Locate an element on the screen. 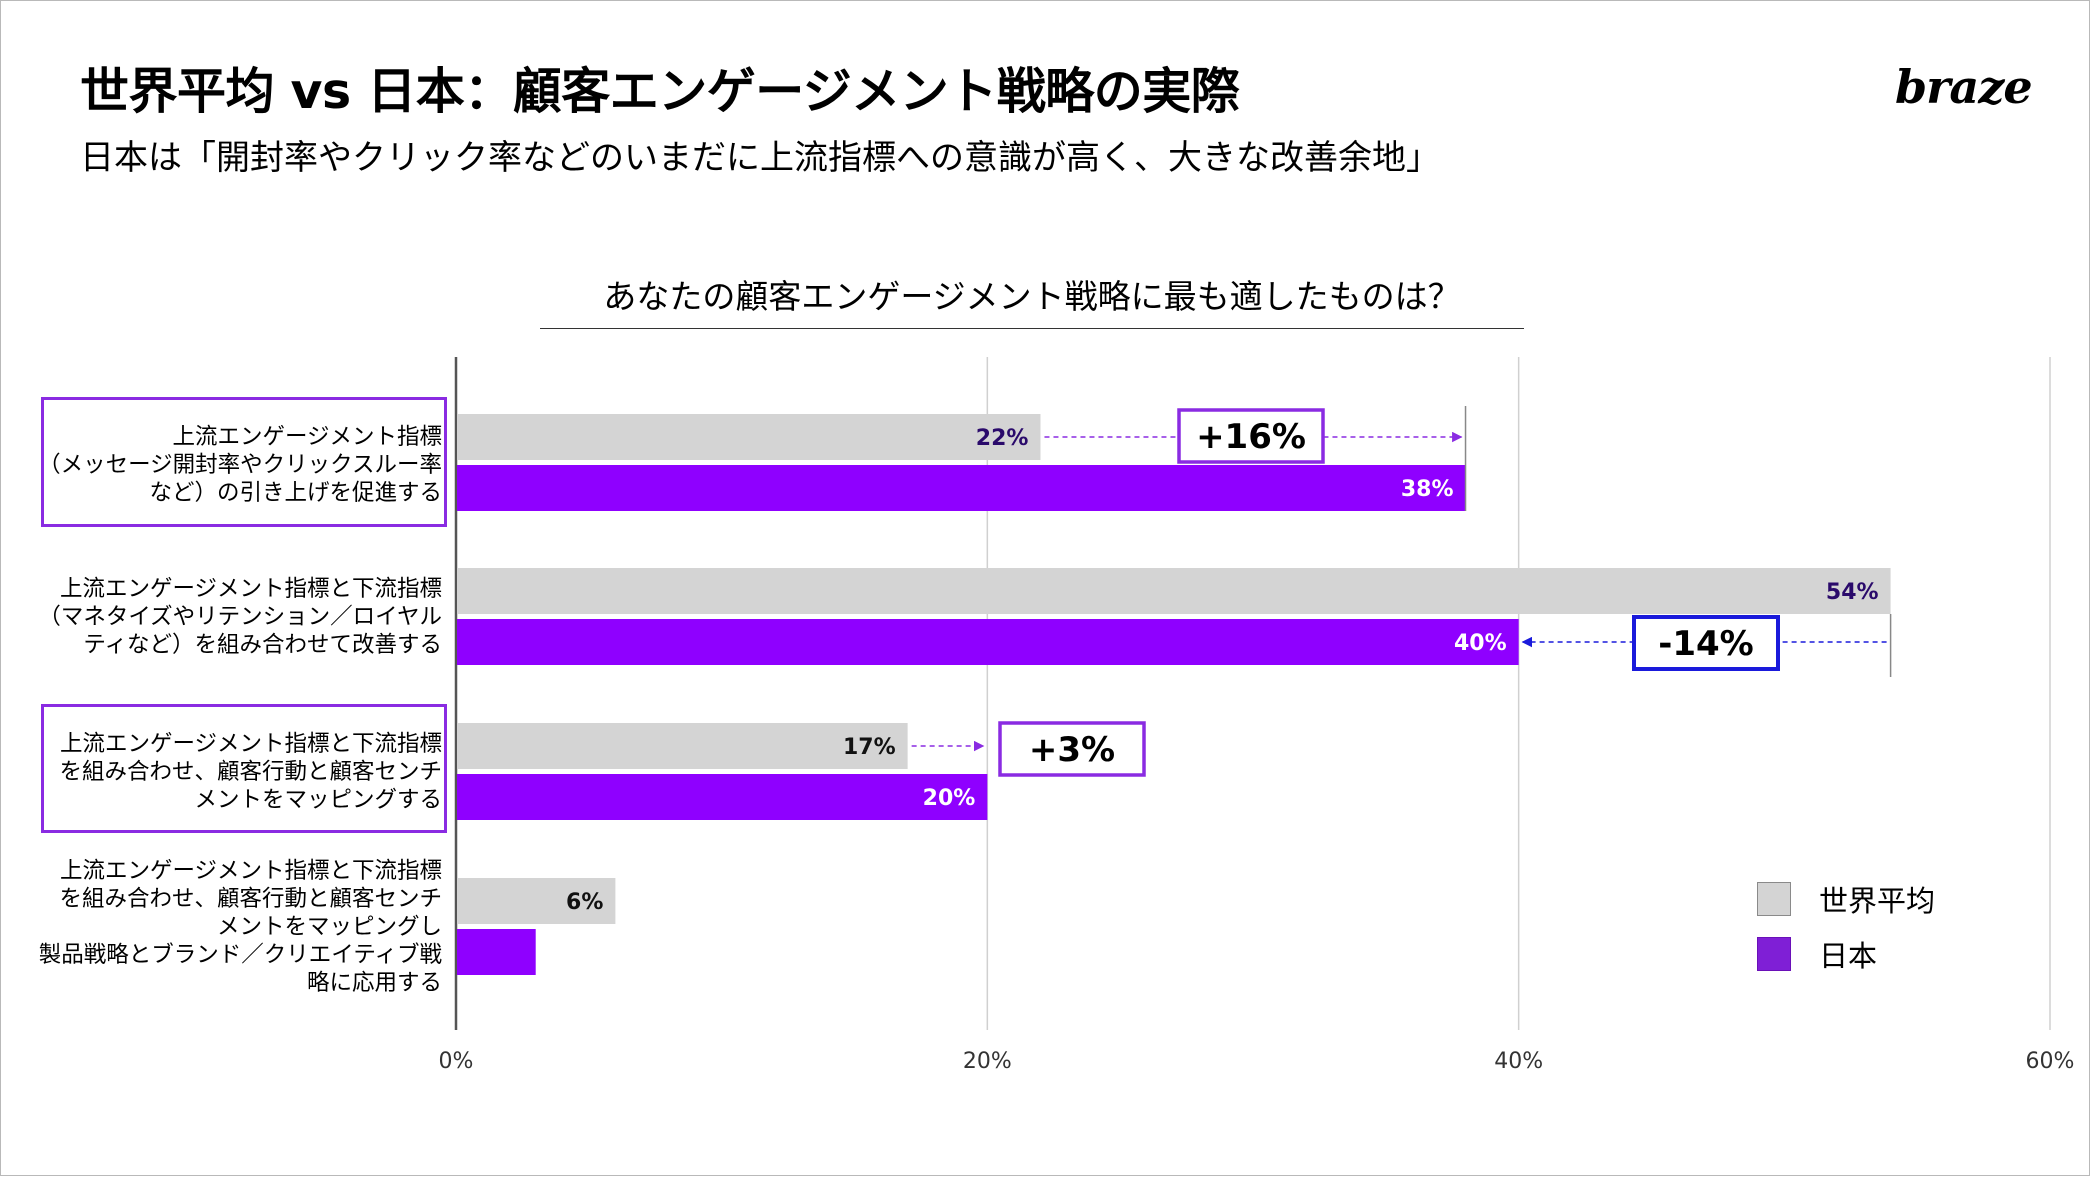 This screenshot has height=1178, width=2092. legend-item-japan: 日本 is located at coordinates (1817, 954).